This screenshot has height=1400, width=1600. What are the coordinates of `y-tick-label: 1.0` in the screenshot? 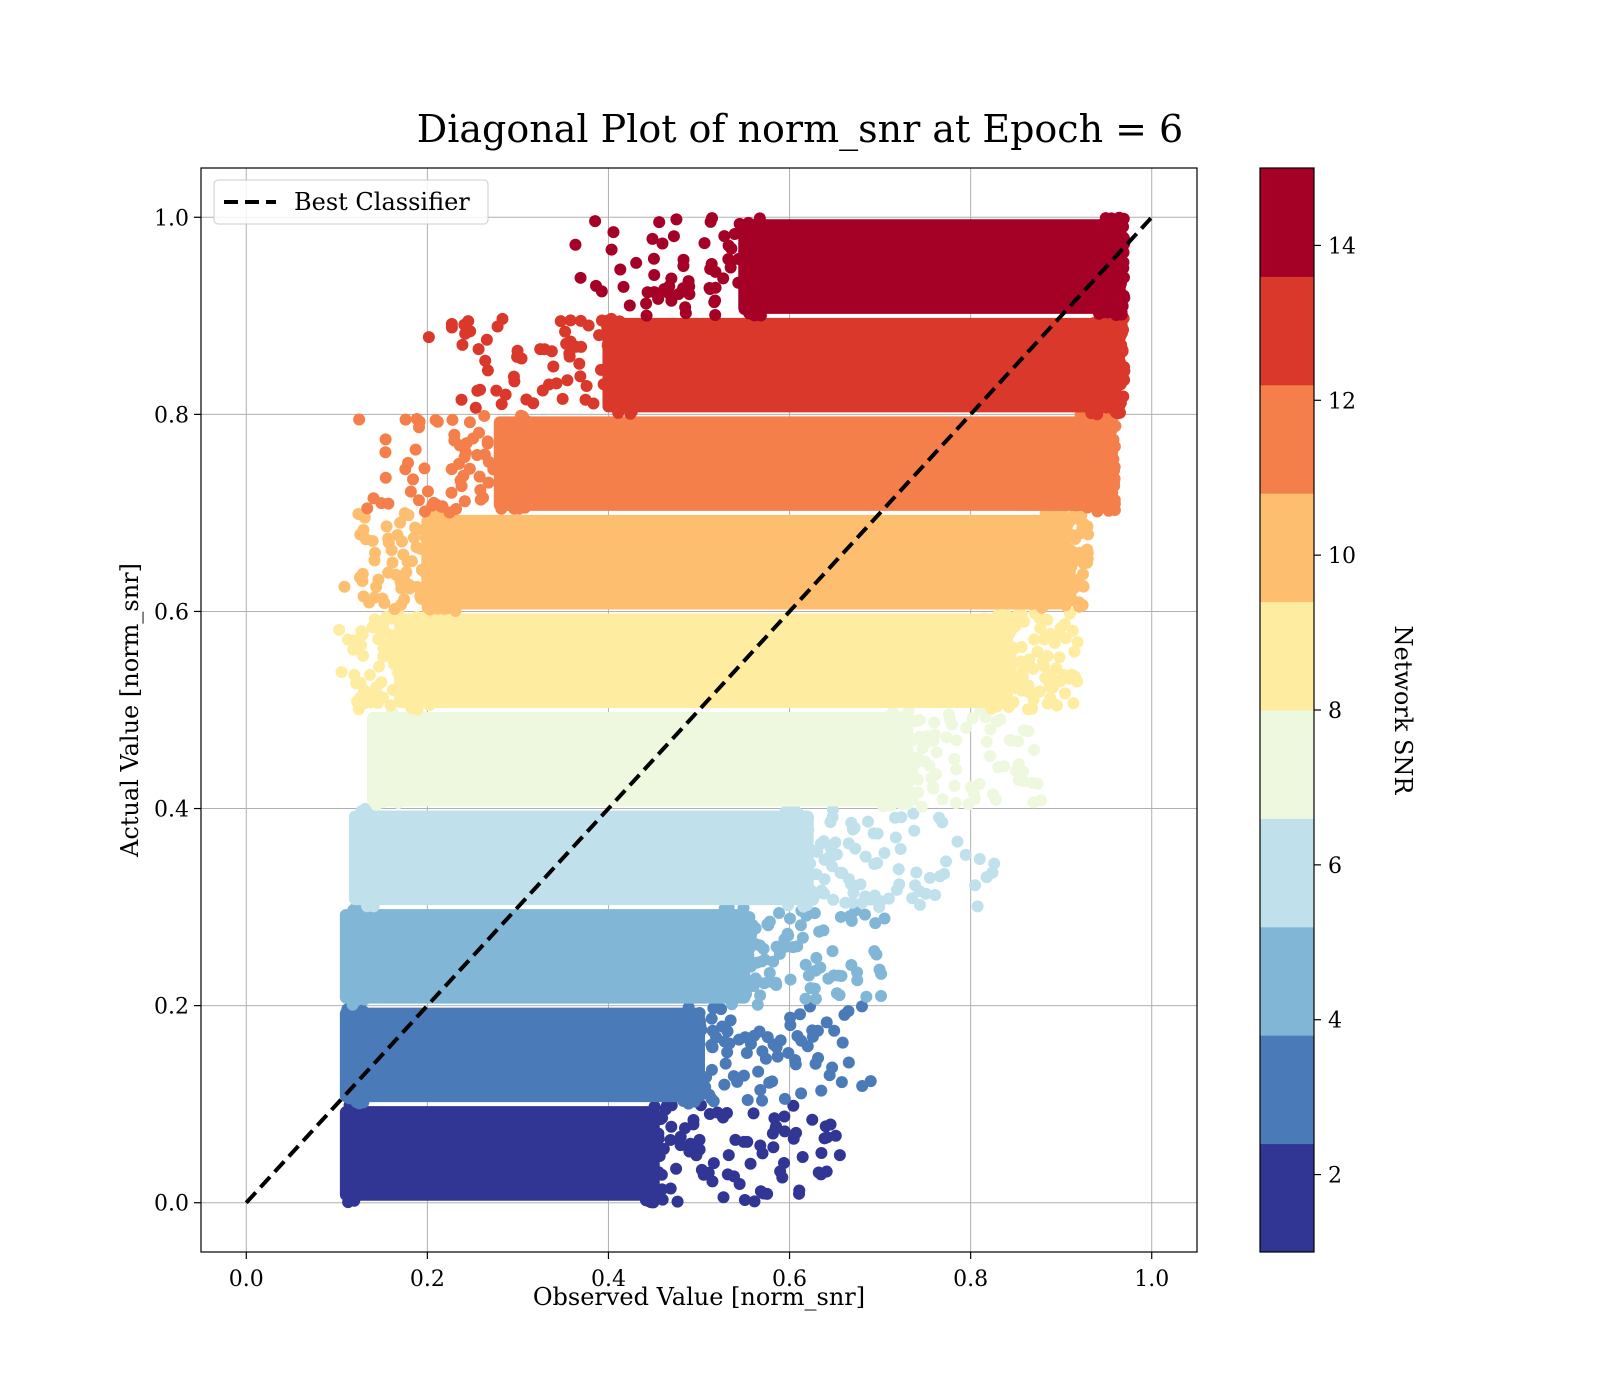 It's located at (171, 218).